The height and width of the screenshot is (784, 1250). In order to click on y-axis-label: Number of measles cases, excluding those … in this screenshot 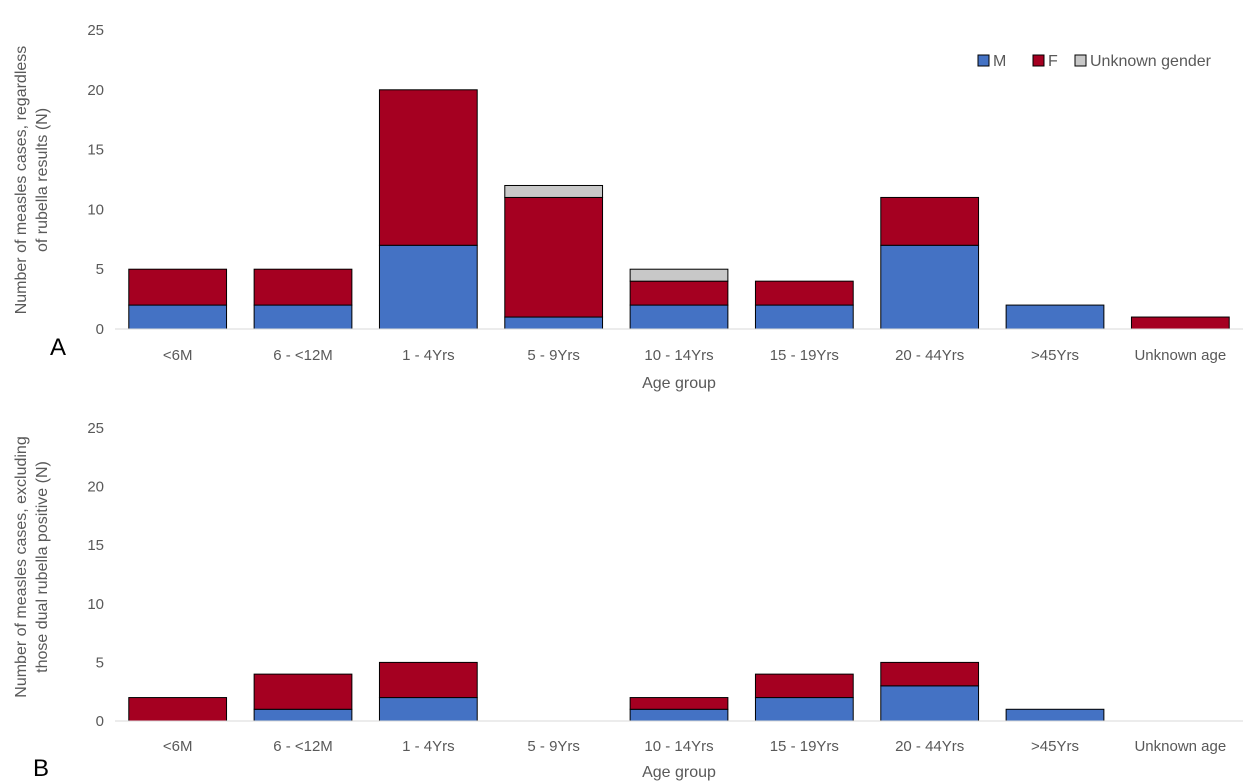, I will do `click(32, 566)`.